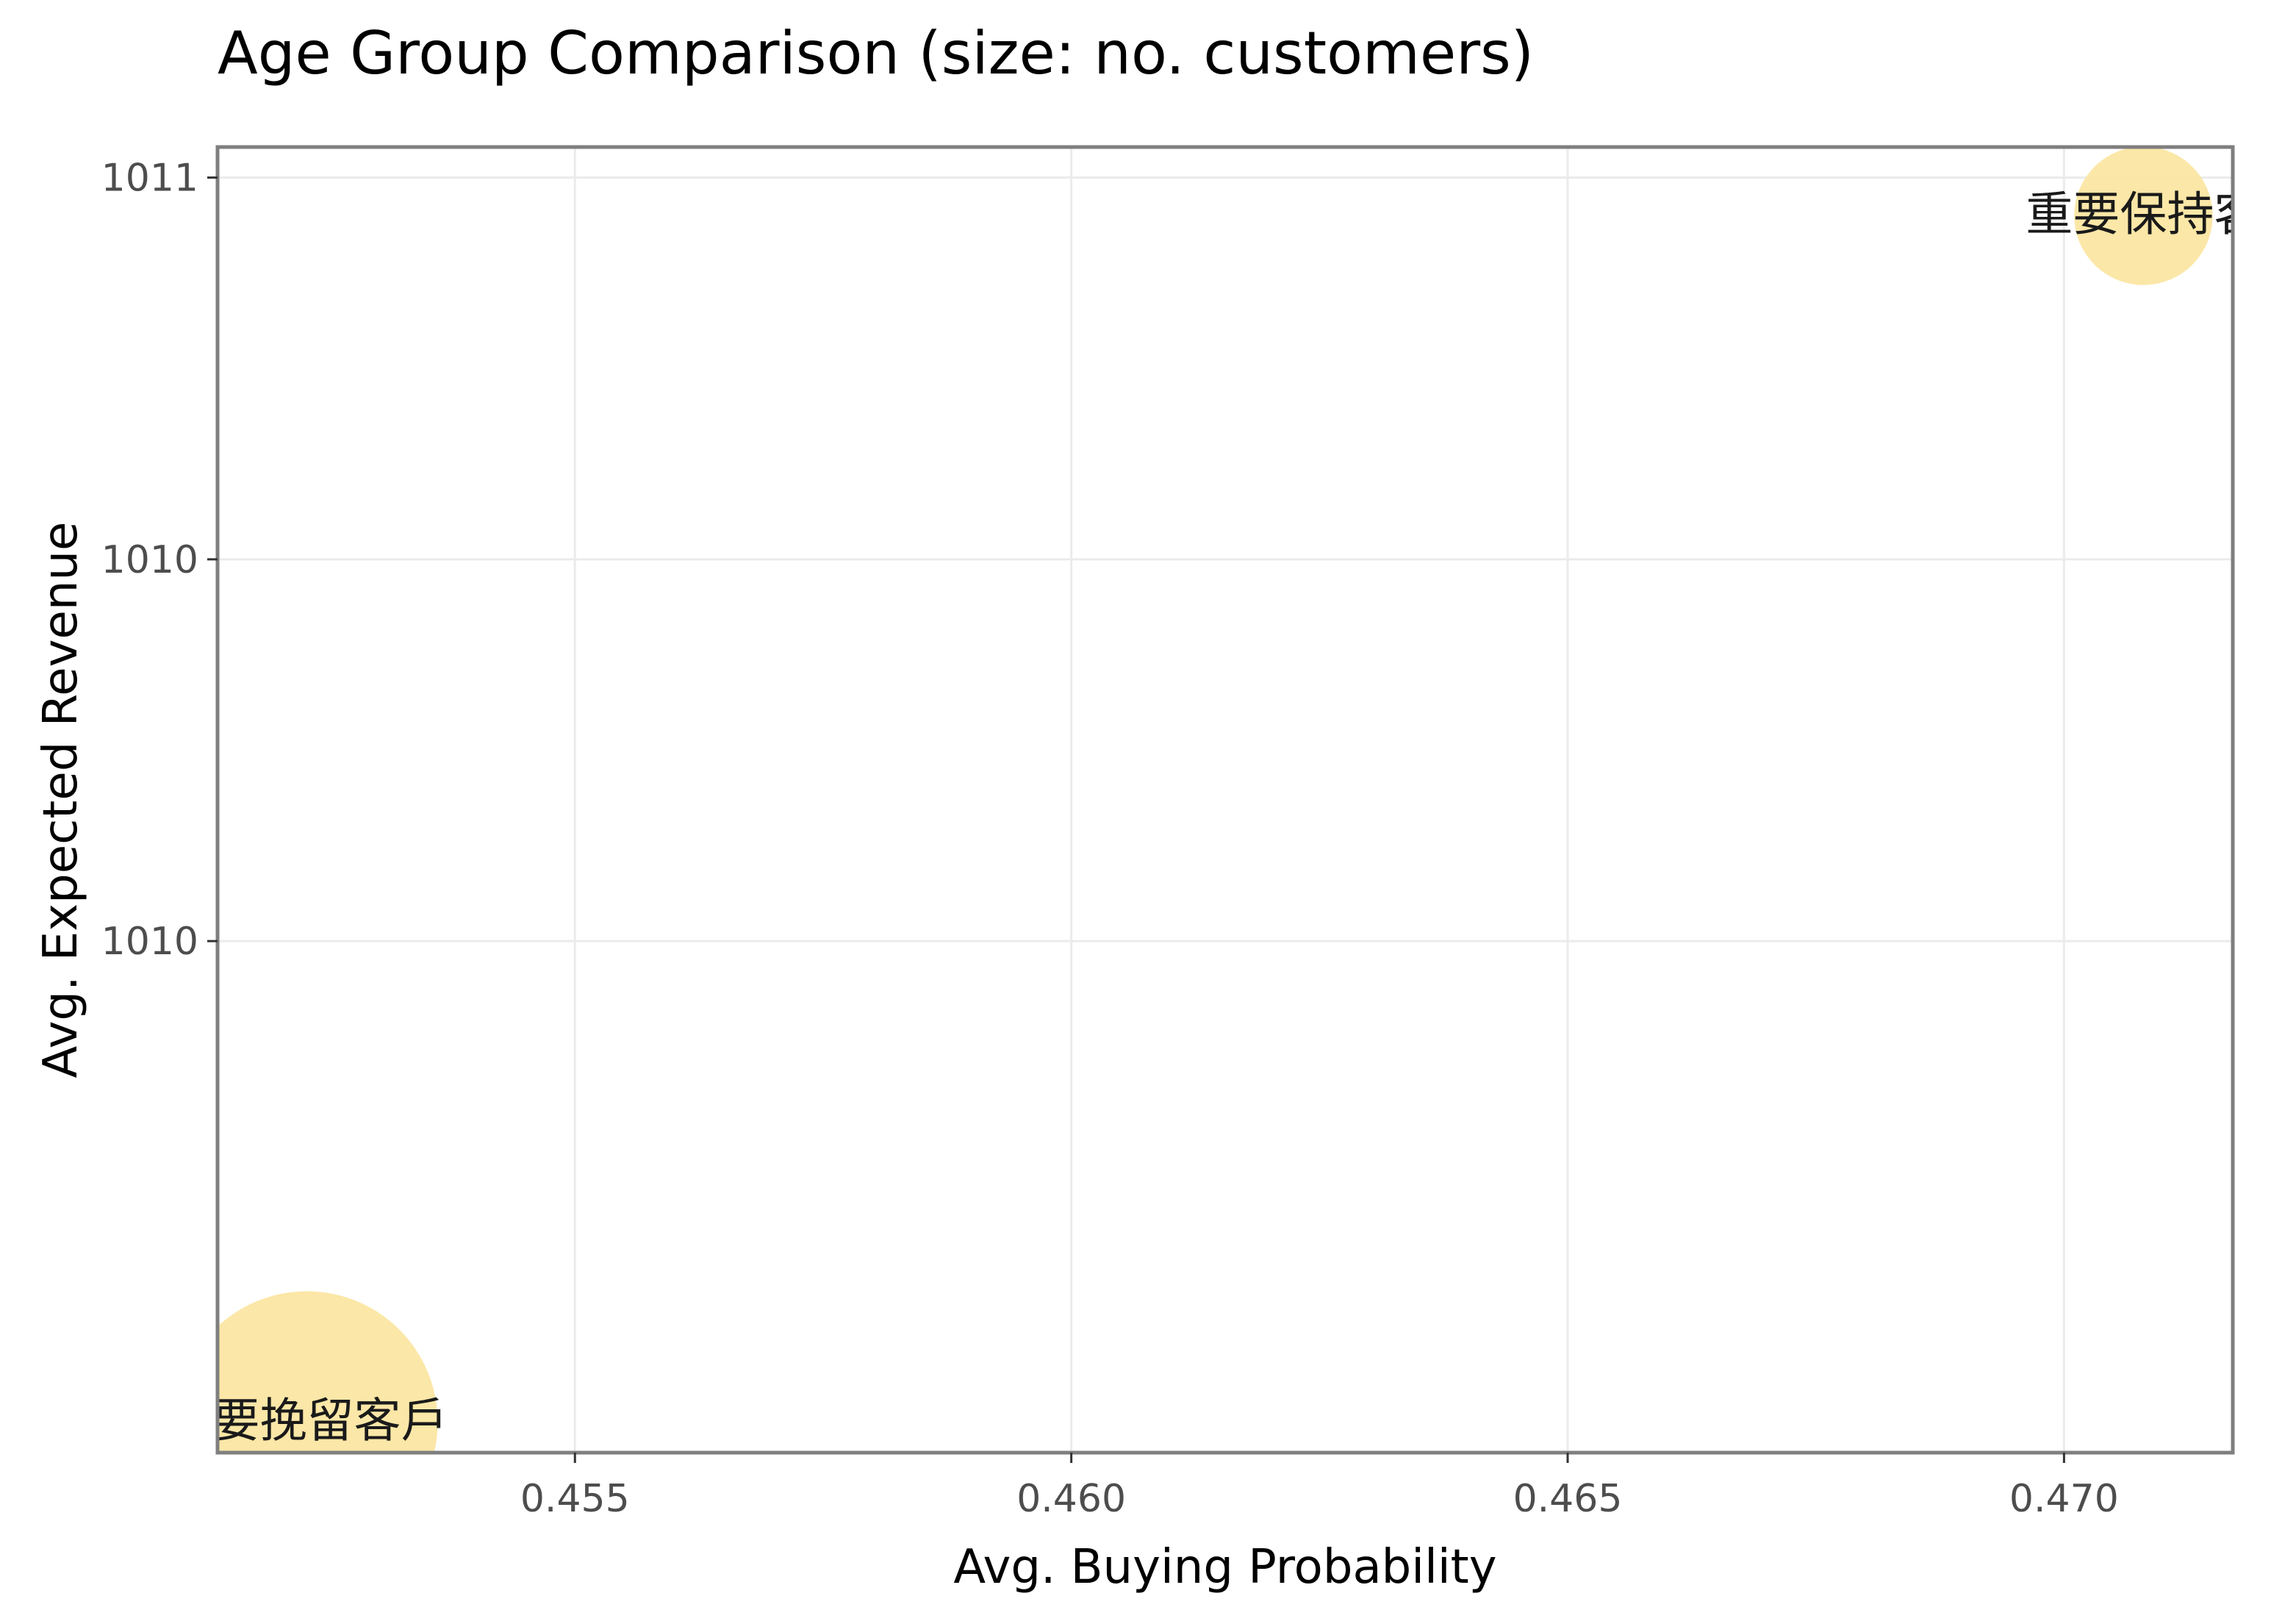 Image resolution: width=2296 pixels, height=1621 pixels. Describe the element at coordinates (1224, 1567) in the screenshot. I see `x-axis-label: Avg. Buying Probability` at that location.